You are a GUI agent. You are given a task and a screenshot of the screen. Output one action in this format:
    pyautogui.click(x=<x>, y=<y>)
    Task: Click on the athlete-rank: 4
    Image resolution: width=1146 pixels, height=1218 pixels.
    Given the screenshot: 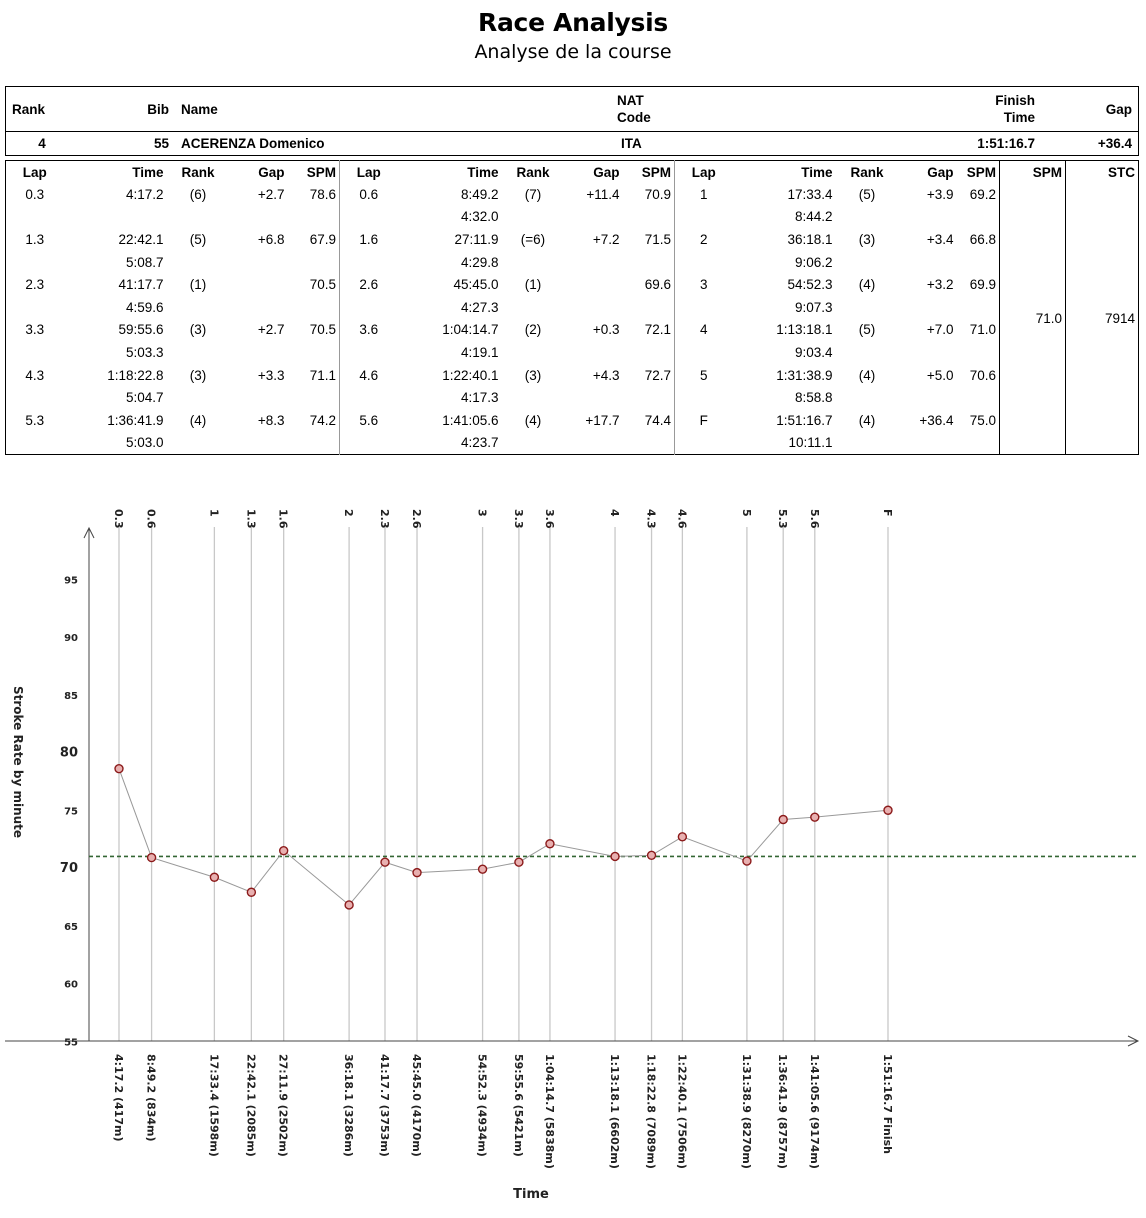 What is the action you would take?
    pyautogui.click(x=42, y=143)
    